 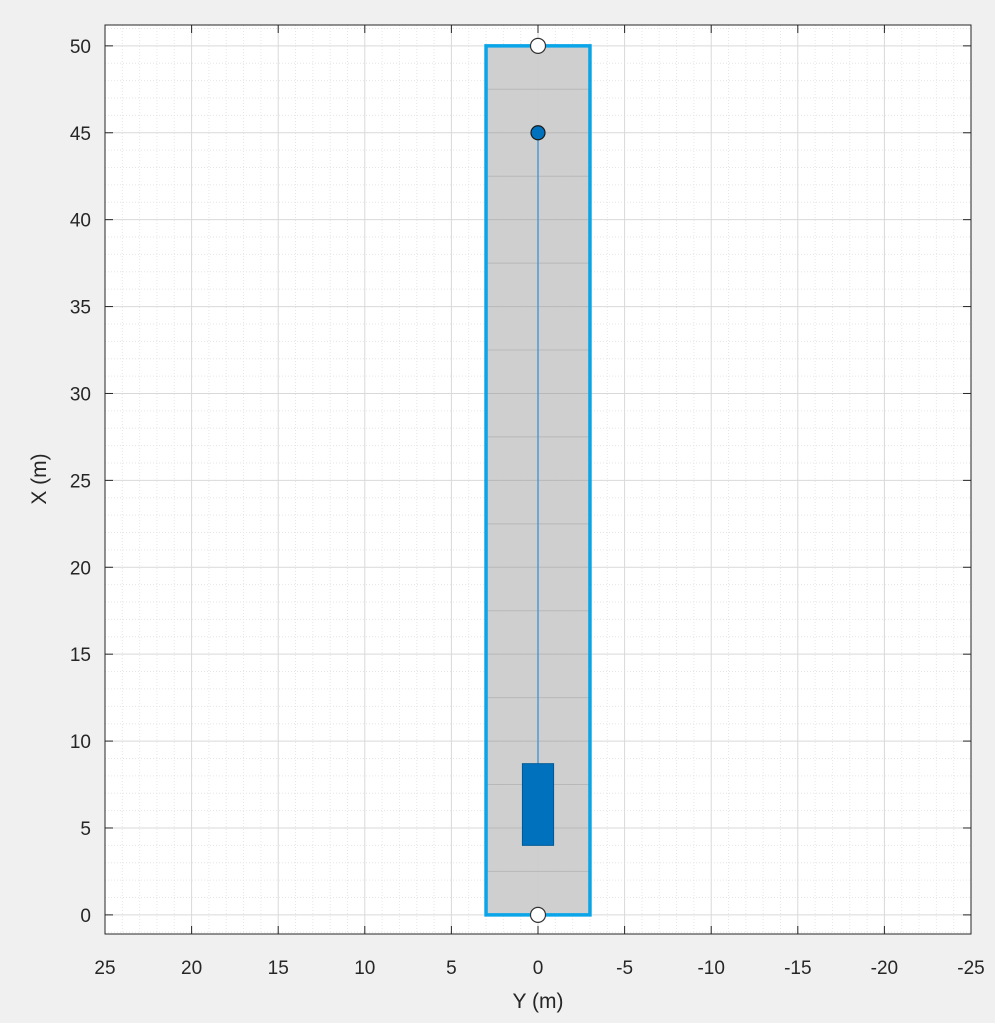 What do you see at coordinates (80, 568) in the screenshot?
I see `y-tick-label: 20` at bounding box center [80, 568].